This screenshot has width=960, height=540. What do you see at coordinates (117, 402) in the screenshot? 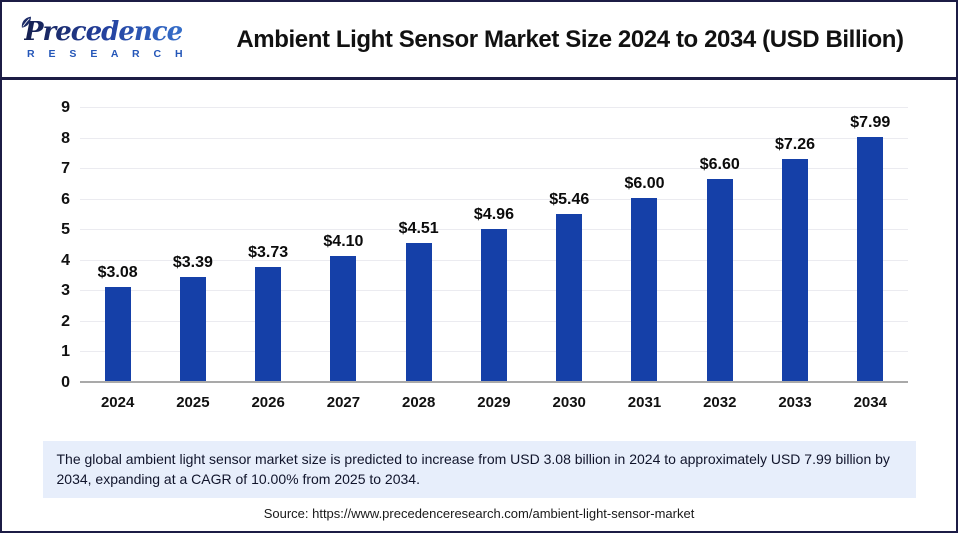
I see `x-axis-label: 2024` at bounding box center [117, 402].